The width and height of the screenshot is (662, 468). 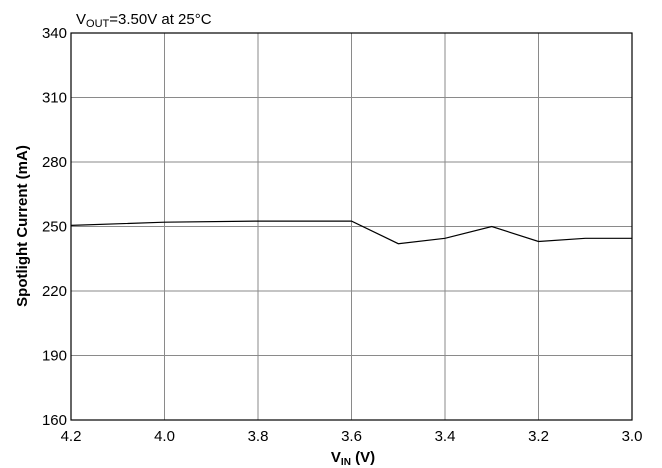 I want to click on x-tick-labels: 4.2 4.0 3.8 3.6 3.4 3.2 3.0, so click(x=352, y=436).